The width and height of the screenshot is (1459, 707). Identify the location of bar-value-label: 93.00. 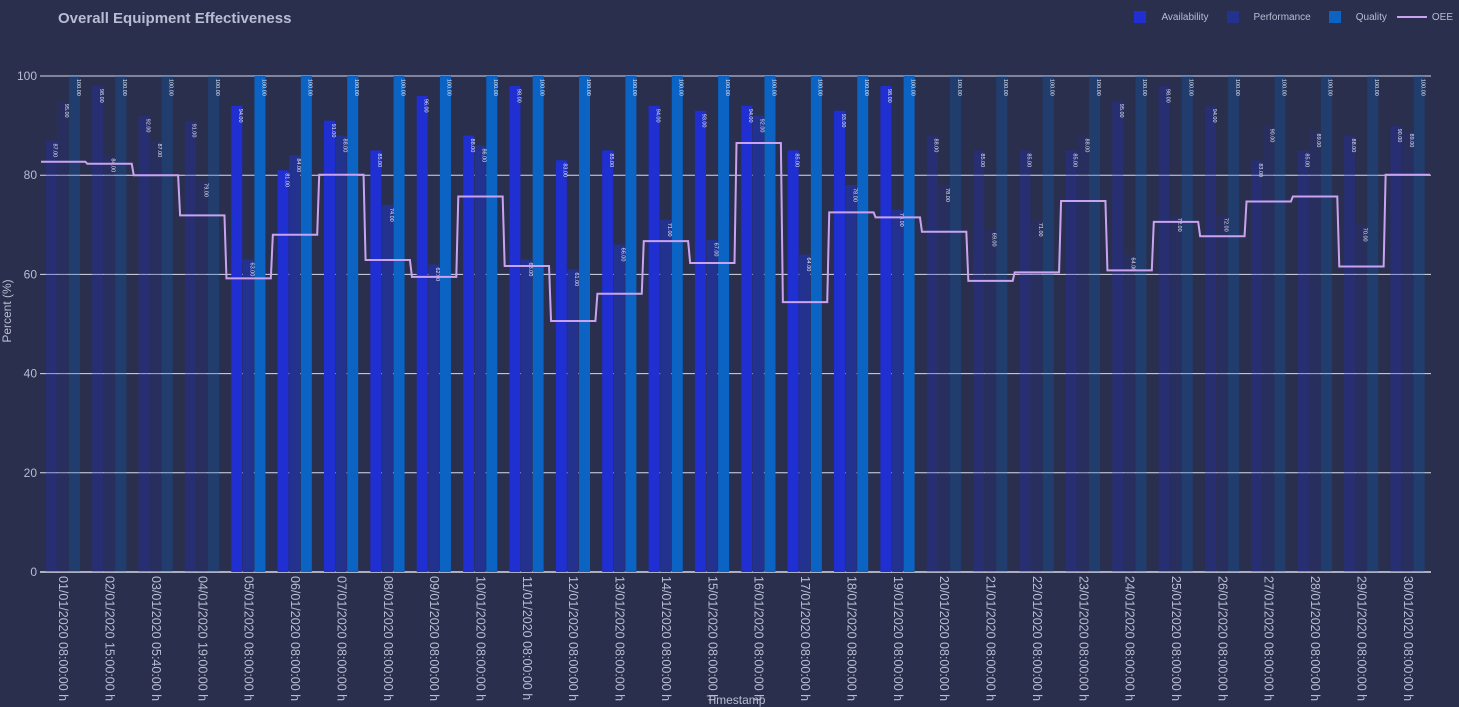
(843, 121).